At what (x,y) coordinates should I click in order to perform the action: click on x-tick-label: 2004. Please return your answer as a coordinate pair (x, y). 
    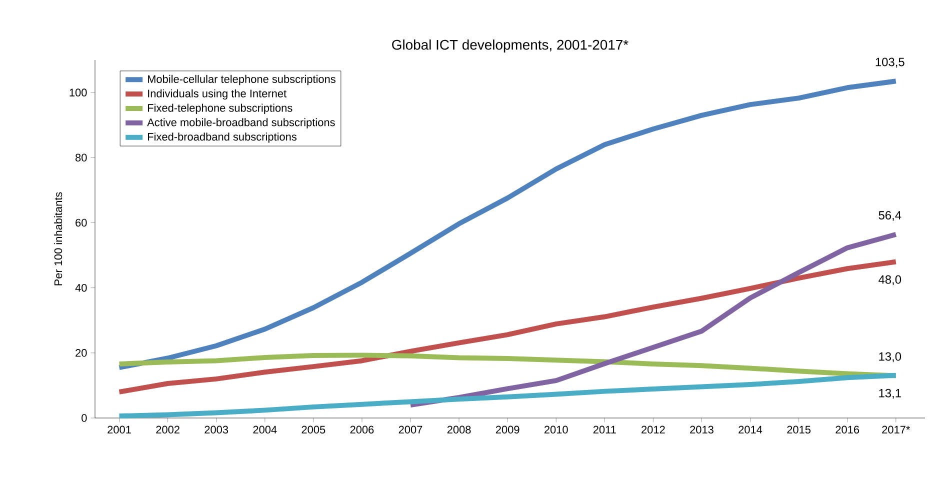
    Looking at the image, I should click on (265, 430).